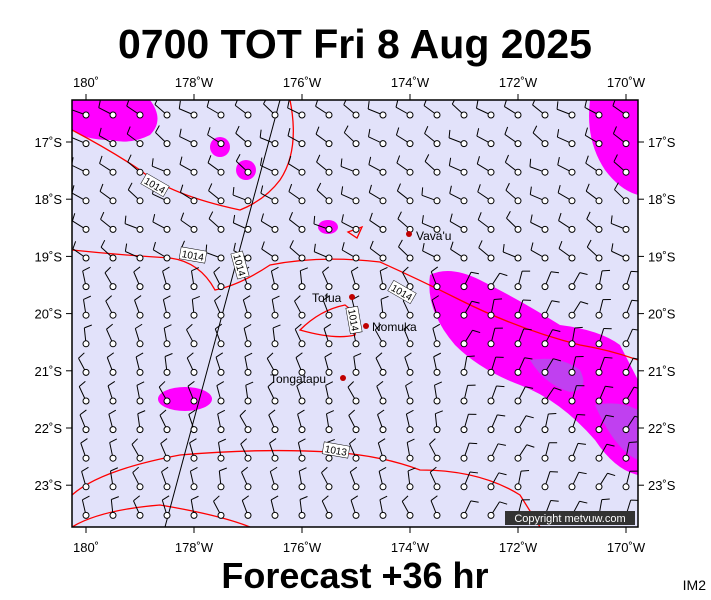 The height and width of the screenshot is (600, 711). Describe the element at coordinates (193, 255) in the screenshot. I see `isobar-label-box` at that location.